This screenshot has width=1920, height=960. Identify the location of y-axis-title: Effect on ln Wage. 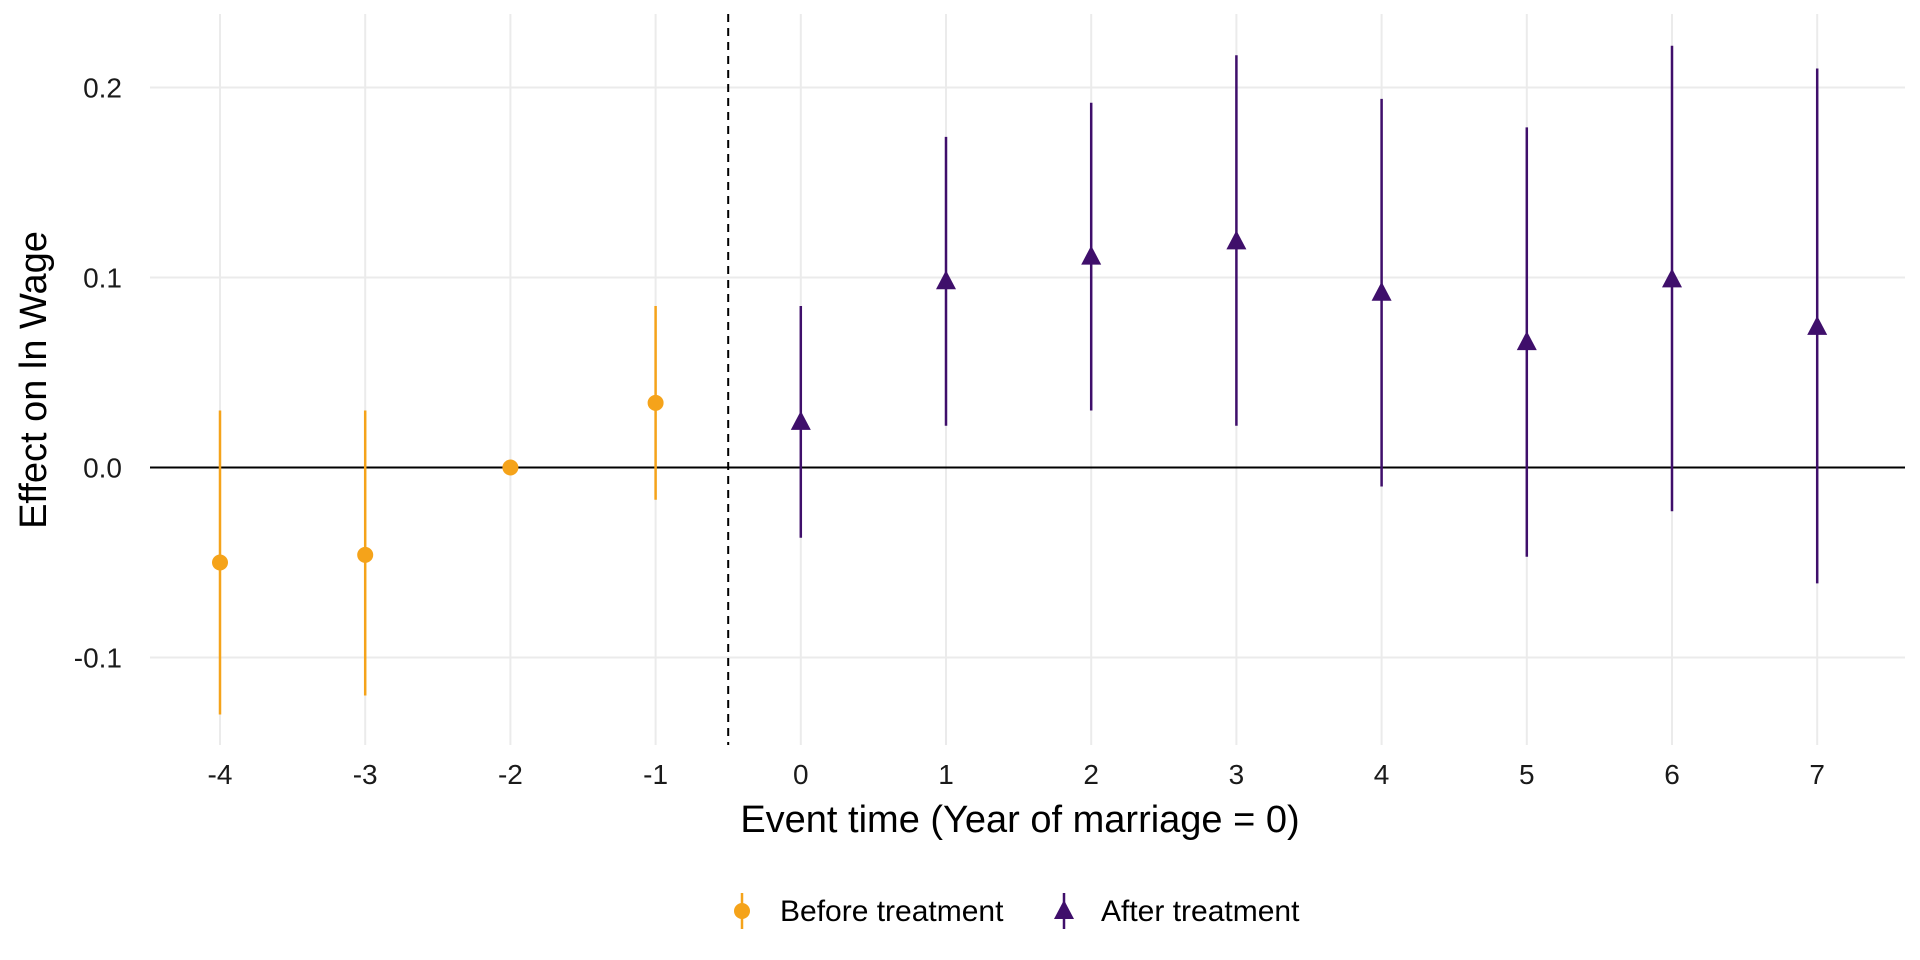
(34, 380).